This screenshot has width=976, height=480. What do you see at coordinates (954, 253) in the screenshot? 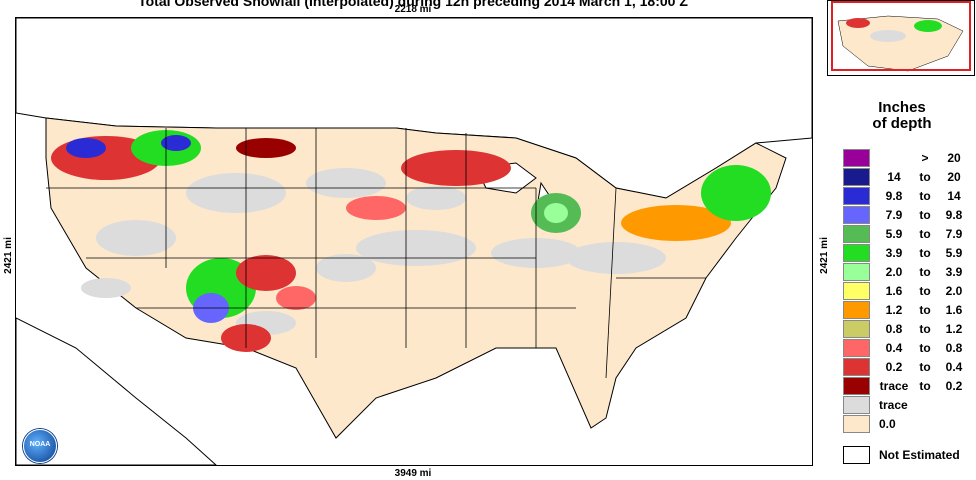
I see `legend-high-value: 5.9` at bounding box center [954, 253].